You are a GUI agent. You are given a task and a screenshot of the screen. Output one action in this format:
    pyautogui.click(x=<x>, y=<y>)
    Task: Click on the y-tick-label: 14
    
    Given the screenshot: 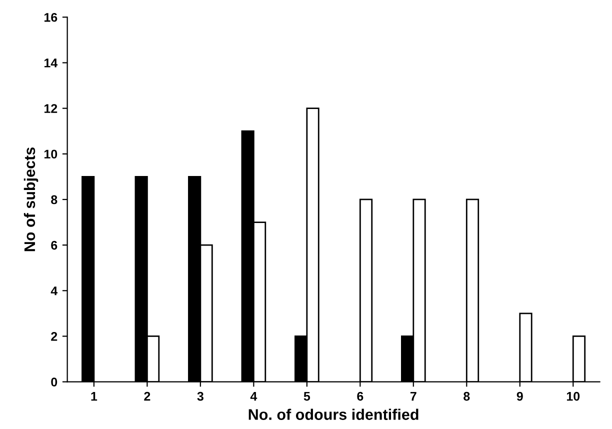 What is the action you would take?
    pyautogui.click(x=51, y=63)
    